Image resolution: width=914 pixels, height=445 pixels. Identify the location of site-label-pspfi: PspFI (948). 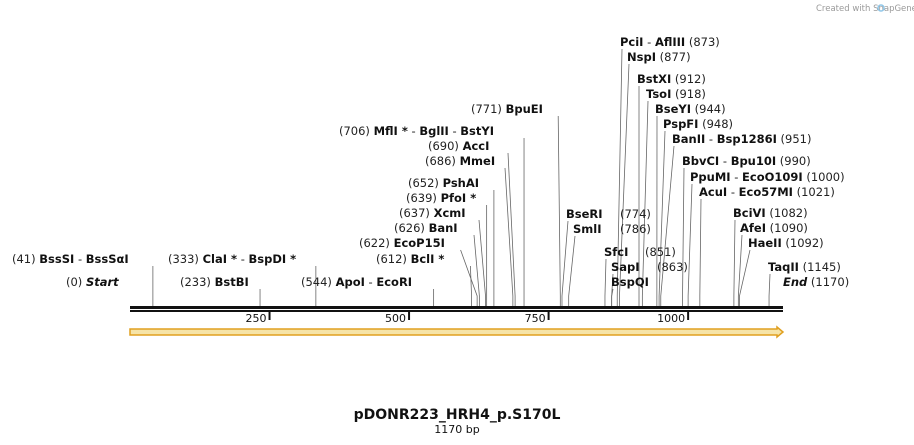
(698, 124).